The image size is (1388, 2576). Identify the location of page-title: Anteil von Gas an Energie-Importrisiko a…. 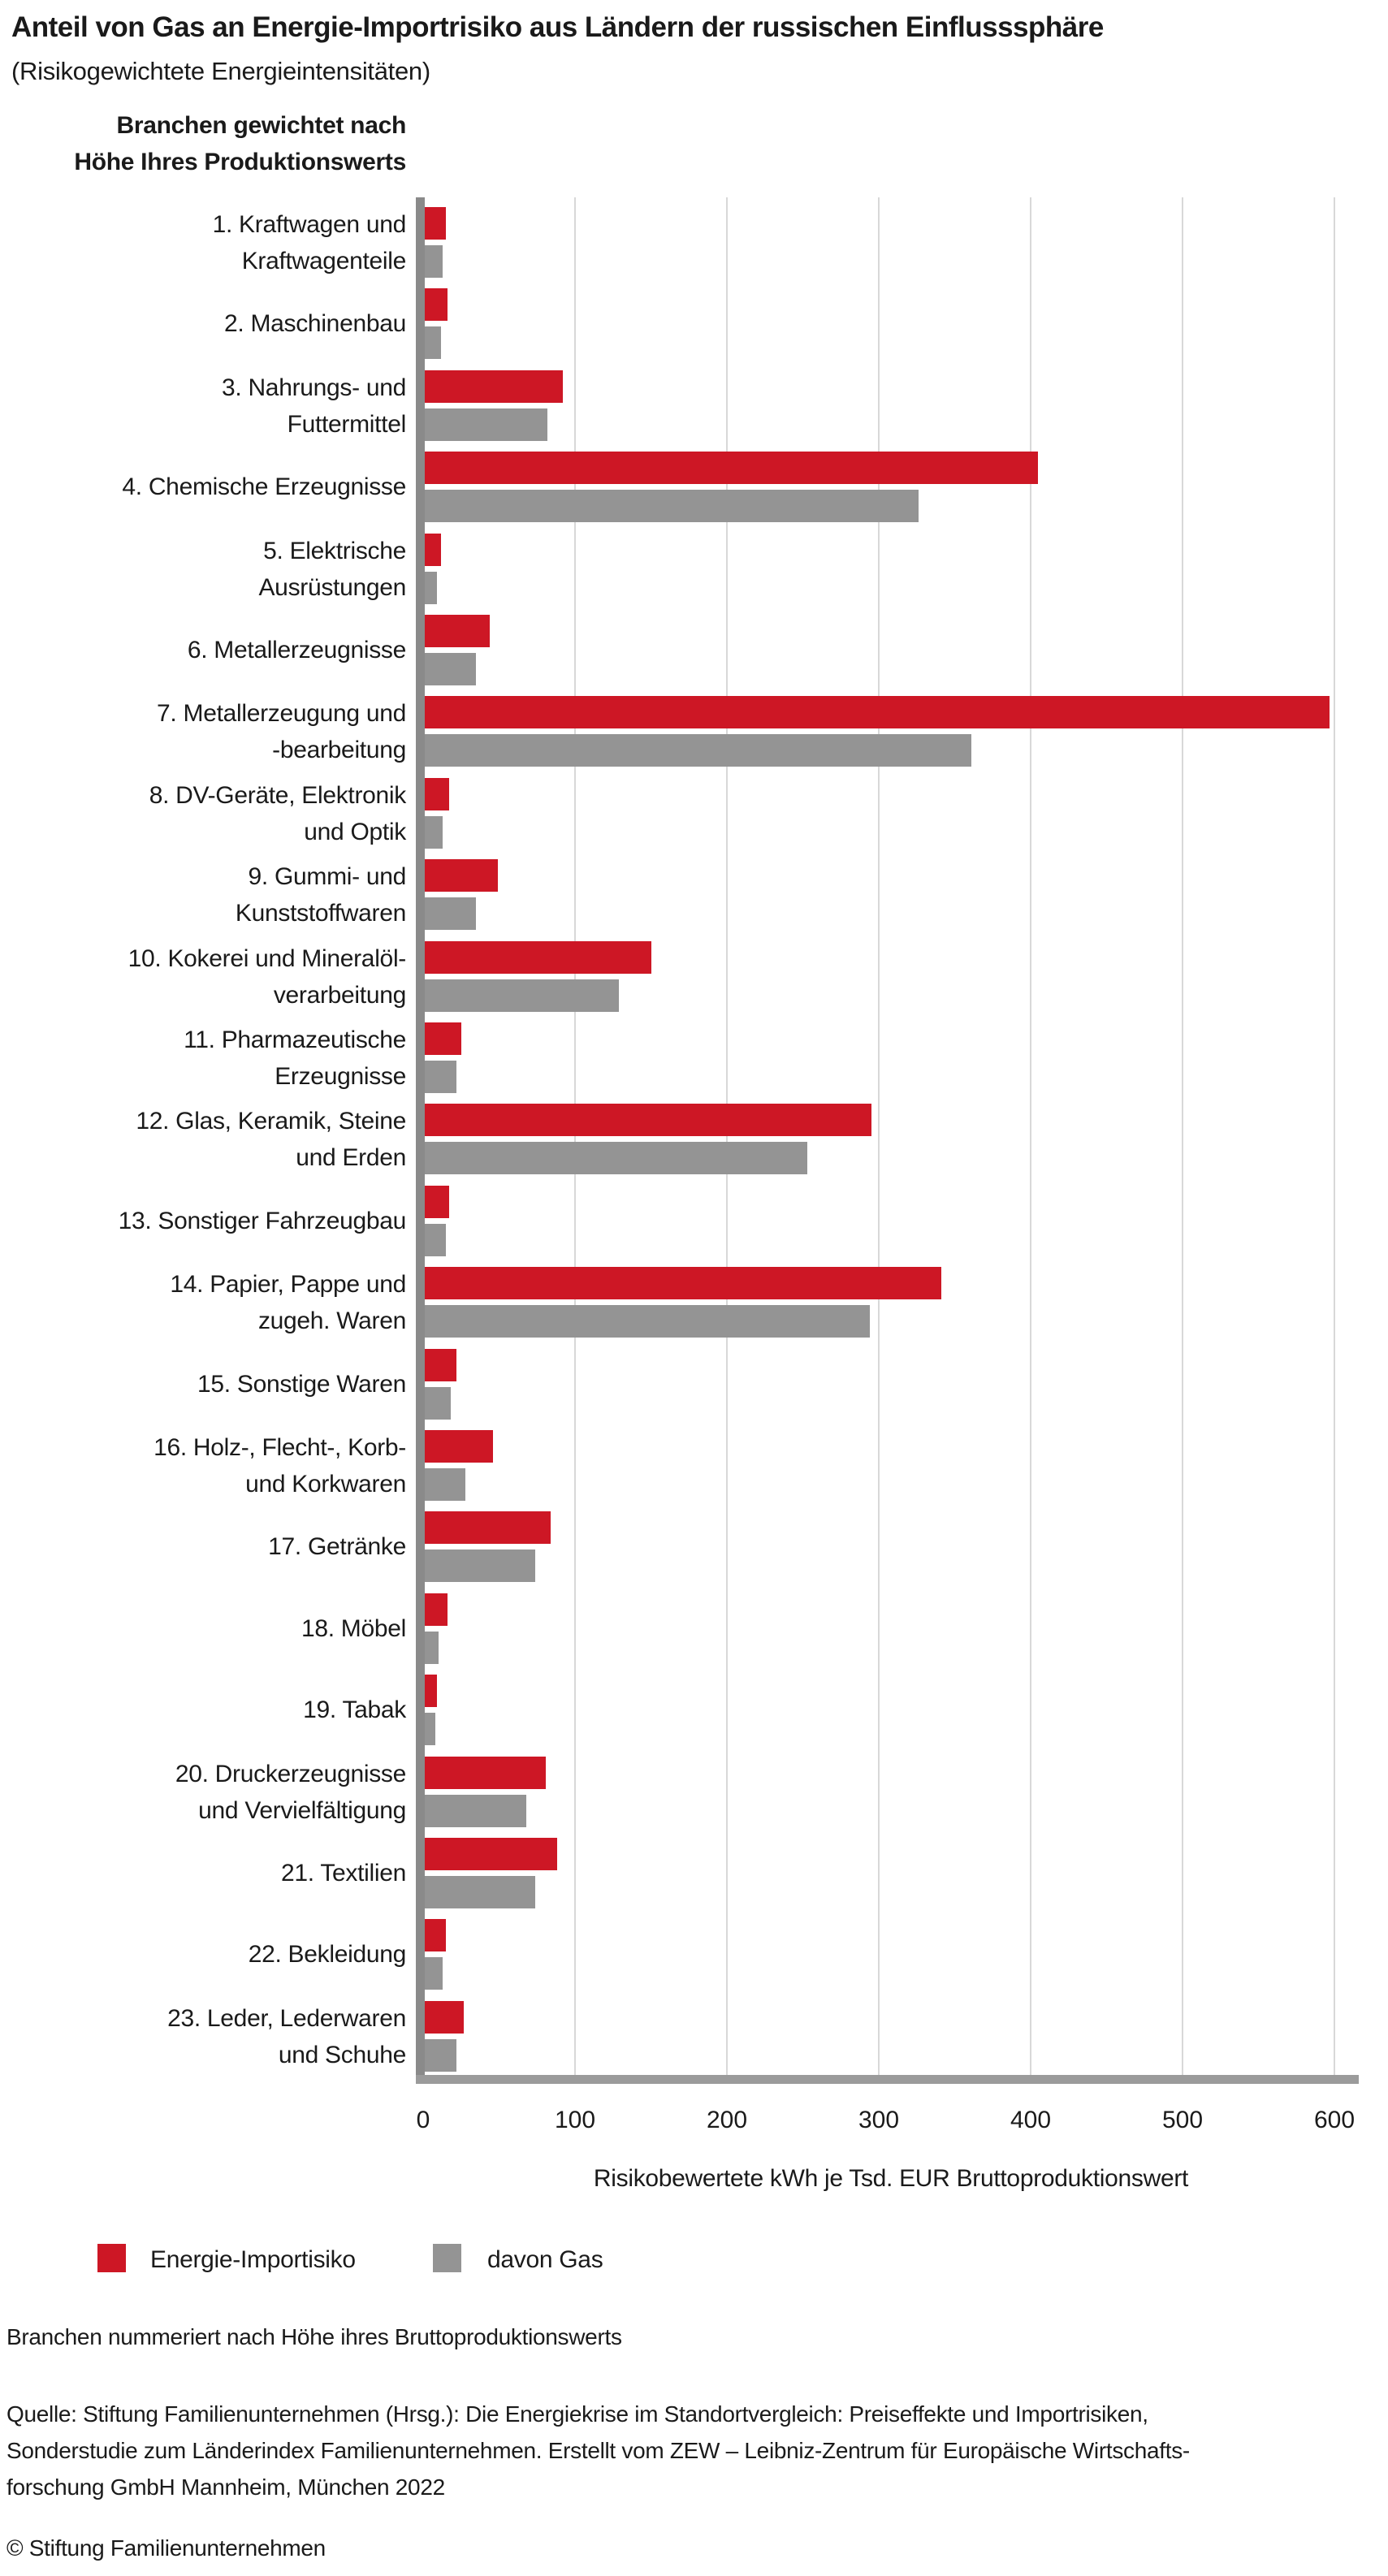
(557, 27).